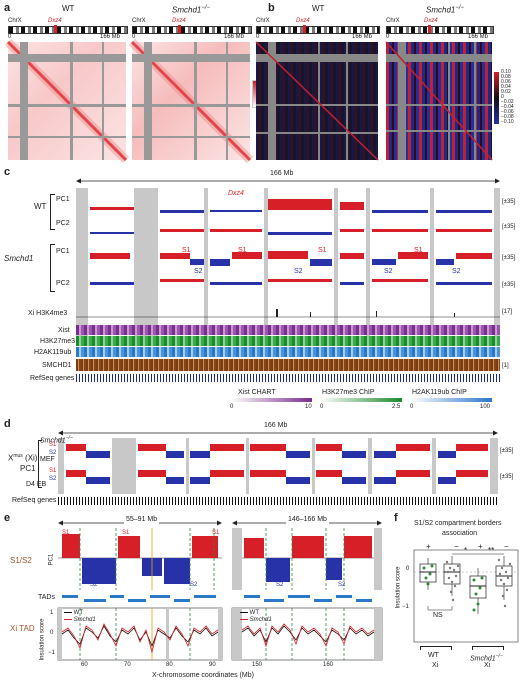 The image size is (525, 685). I want to click on sig-star-1: *, so click(466, 550).